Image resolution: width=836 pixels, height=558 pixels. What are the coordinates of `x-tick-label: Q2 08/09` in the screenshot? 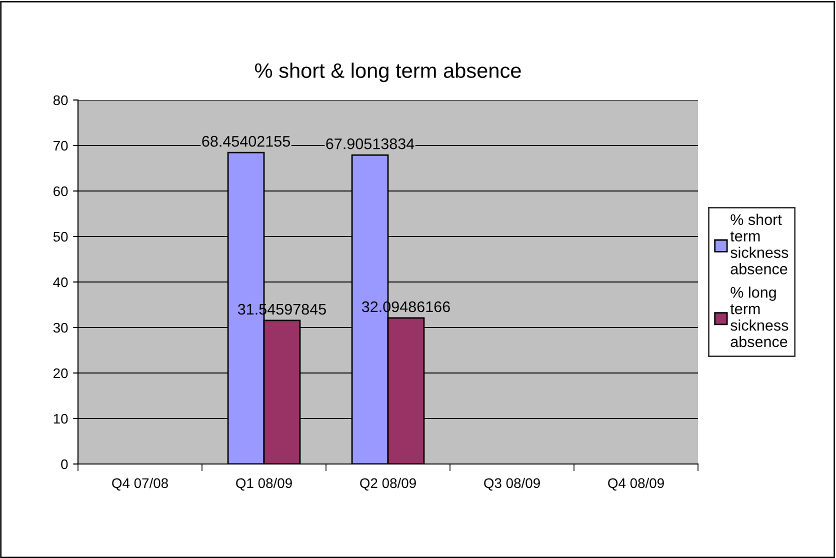 It's located at (388, 484).